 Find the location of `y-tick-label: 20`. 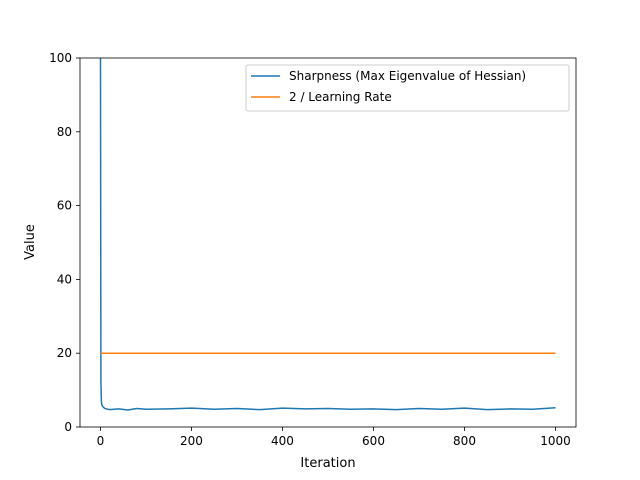

y-tick-label: 20 is located at coordinates (64, 353).